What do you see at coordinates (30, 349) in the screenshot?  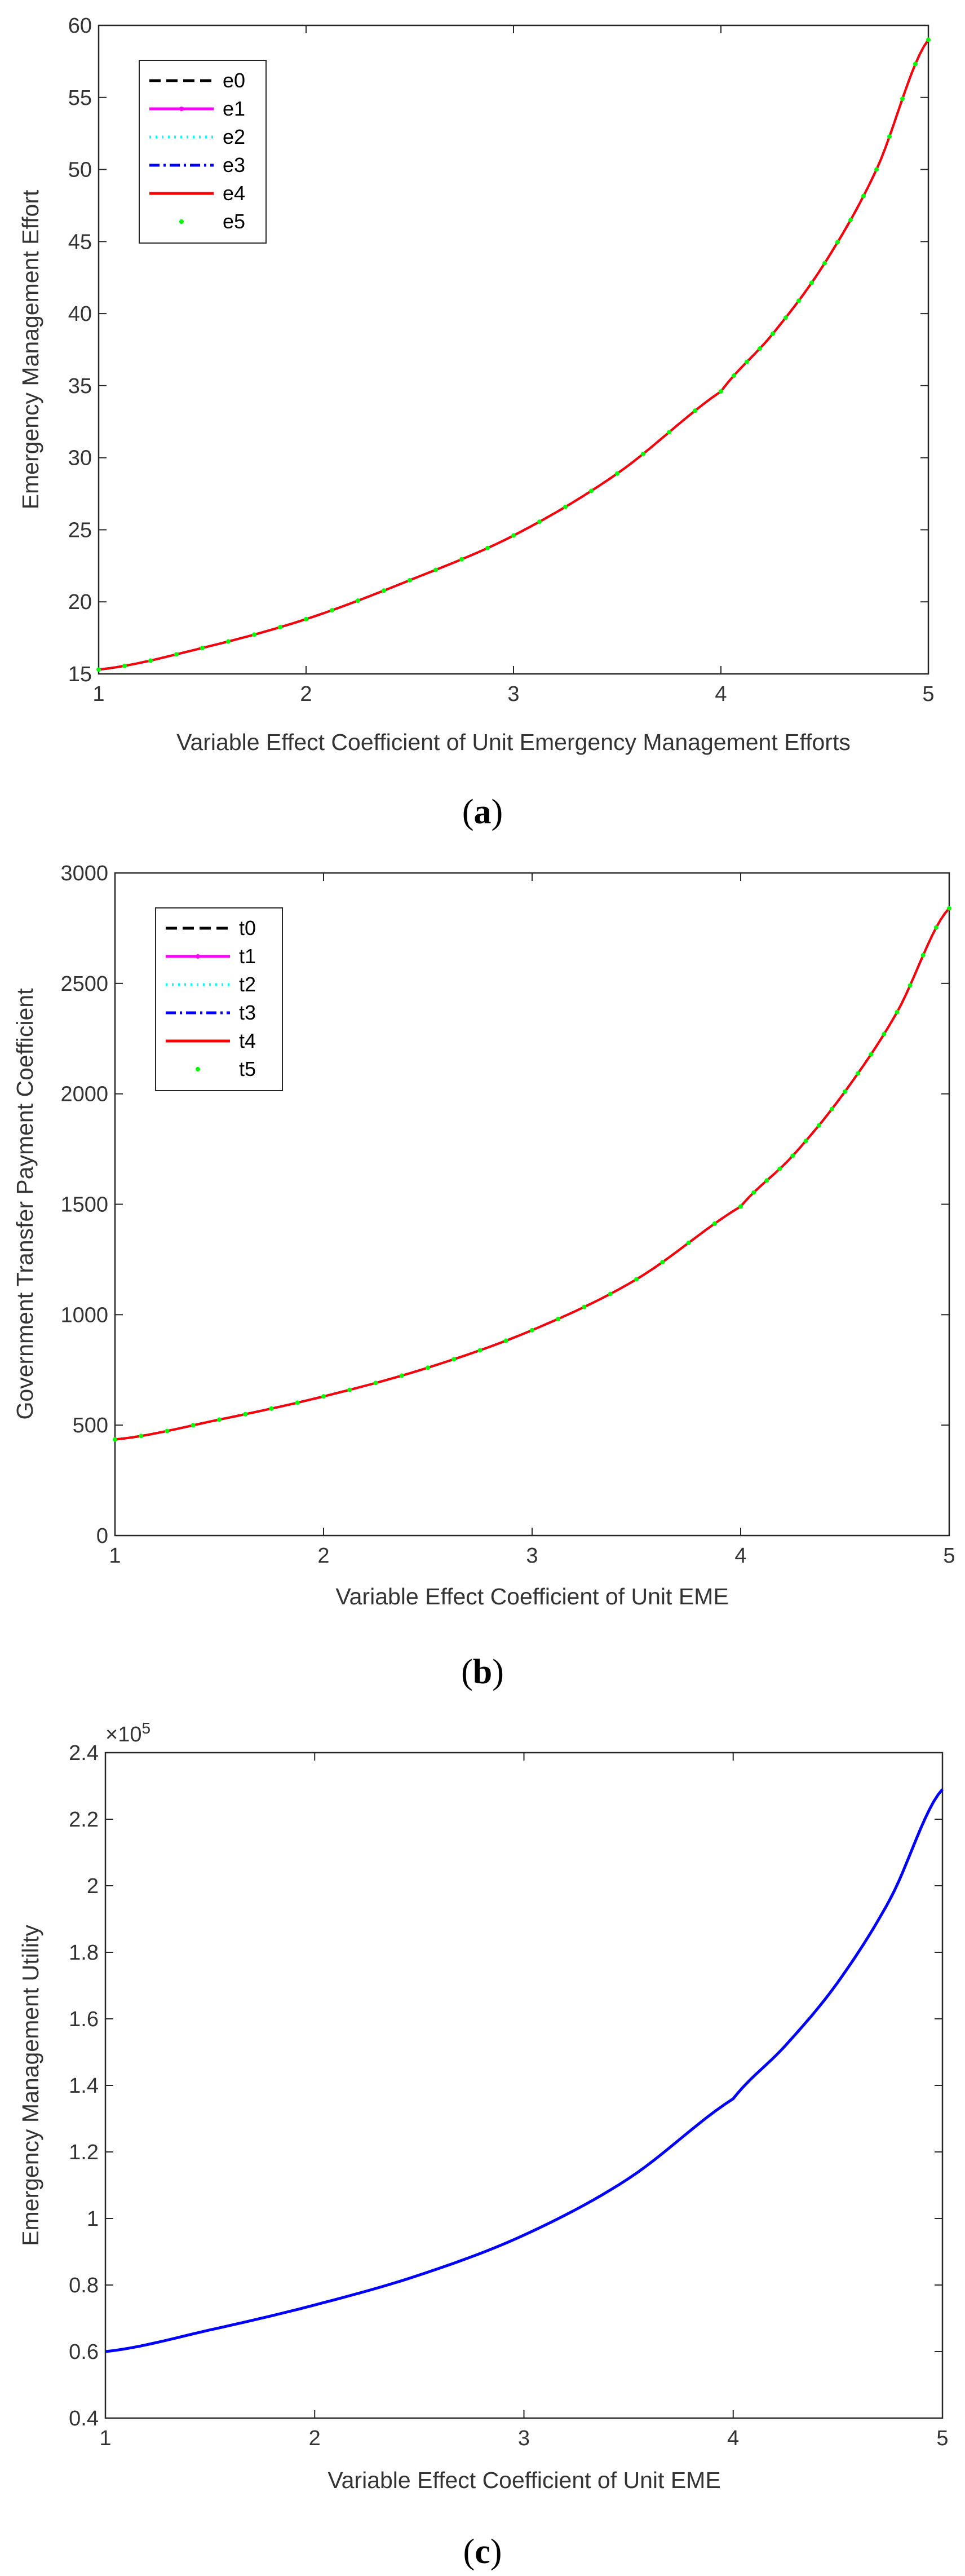 I see `y-axis-label-a: Emergency Management Effort` at bounding box center [30, 349].